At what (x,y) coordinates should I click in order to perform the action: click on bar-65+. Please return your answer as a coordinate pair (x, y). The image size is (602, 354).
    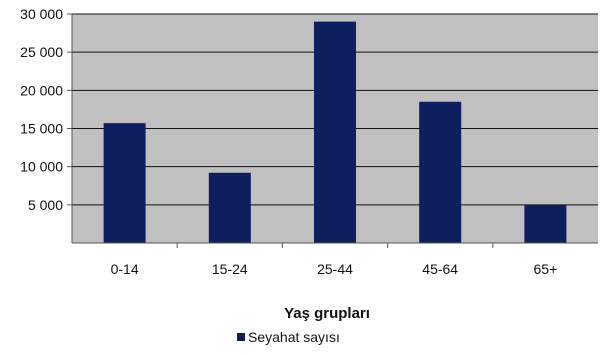
    Looking at the image, I should click on (545, 223).